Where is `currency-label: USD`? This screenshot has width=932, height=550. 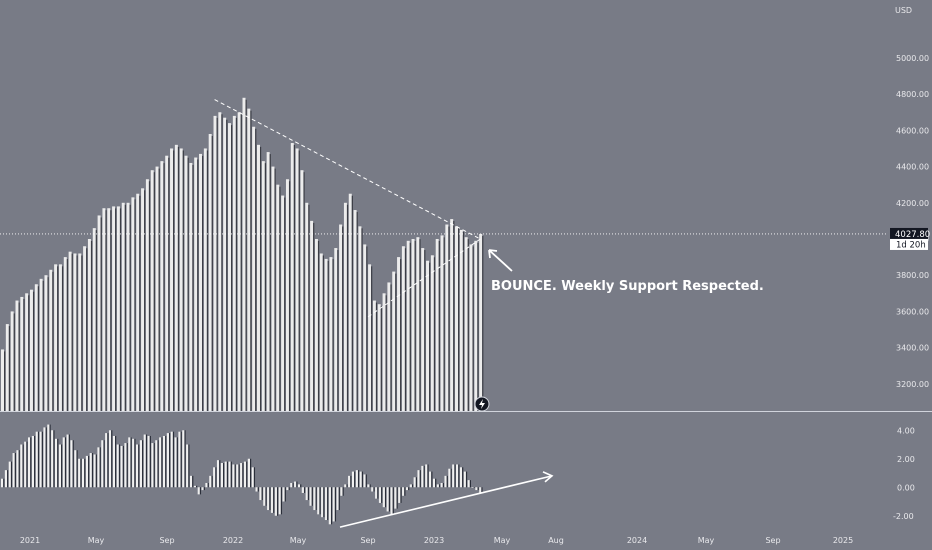
currency-label: USD is located at coordinates (903, 10).